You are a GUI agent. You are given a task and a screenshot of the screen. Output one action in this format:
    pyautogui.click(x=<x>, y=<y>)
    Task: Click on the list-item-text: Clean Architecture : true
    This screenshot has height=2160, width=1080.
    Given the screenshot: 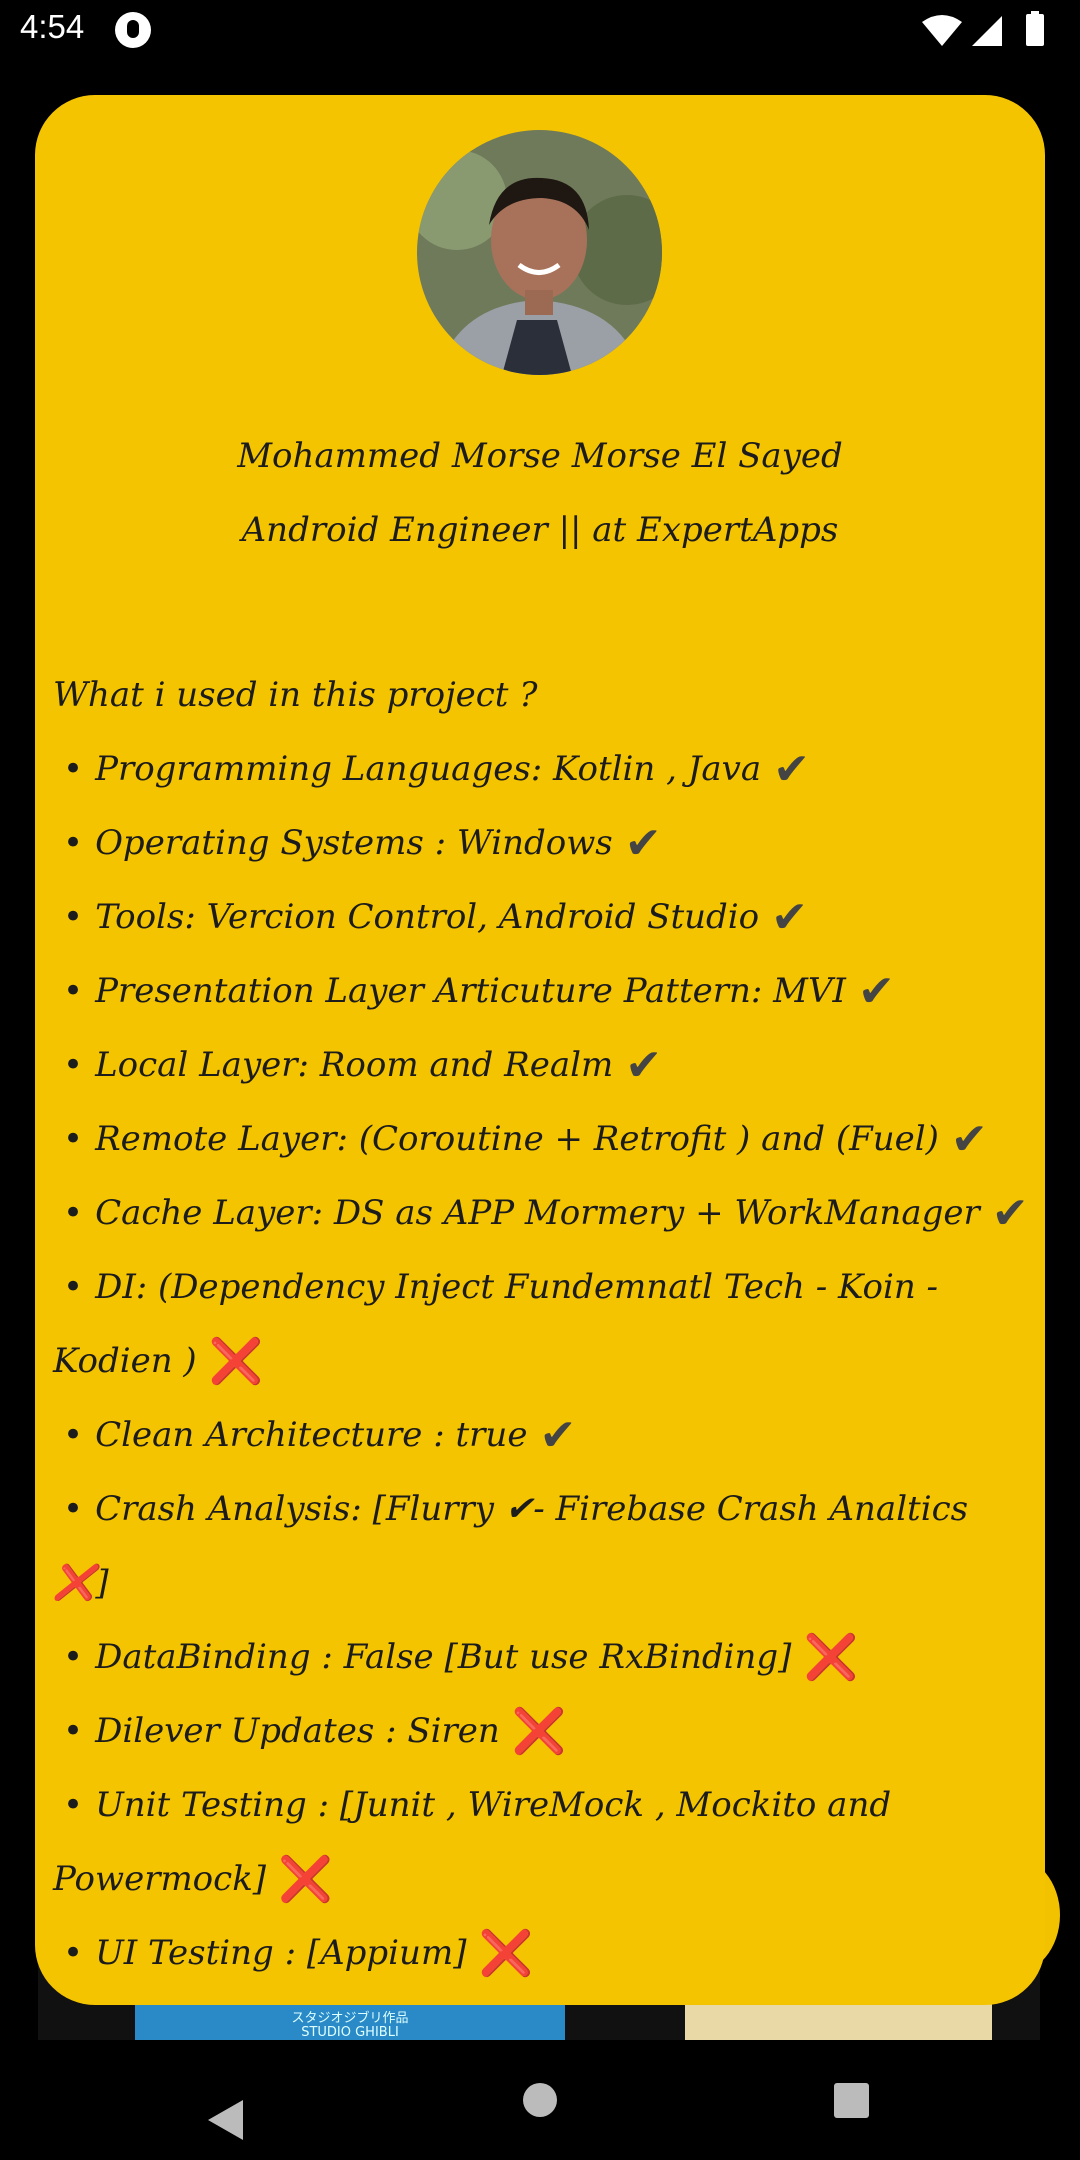 What is the action you would take?
    pyautogui.click(x=311, y=1435)
    